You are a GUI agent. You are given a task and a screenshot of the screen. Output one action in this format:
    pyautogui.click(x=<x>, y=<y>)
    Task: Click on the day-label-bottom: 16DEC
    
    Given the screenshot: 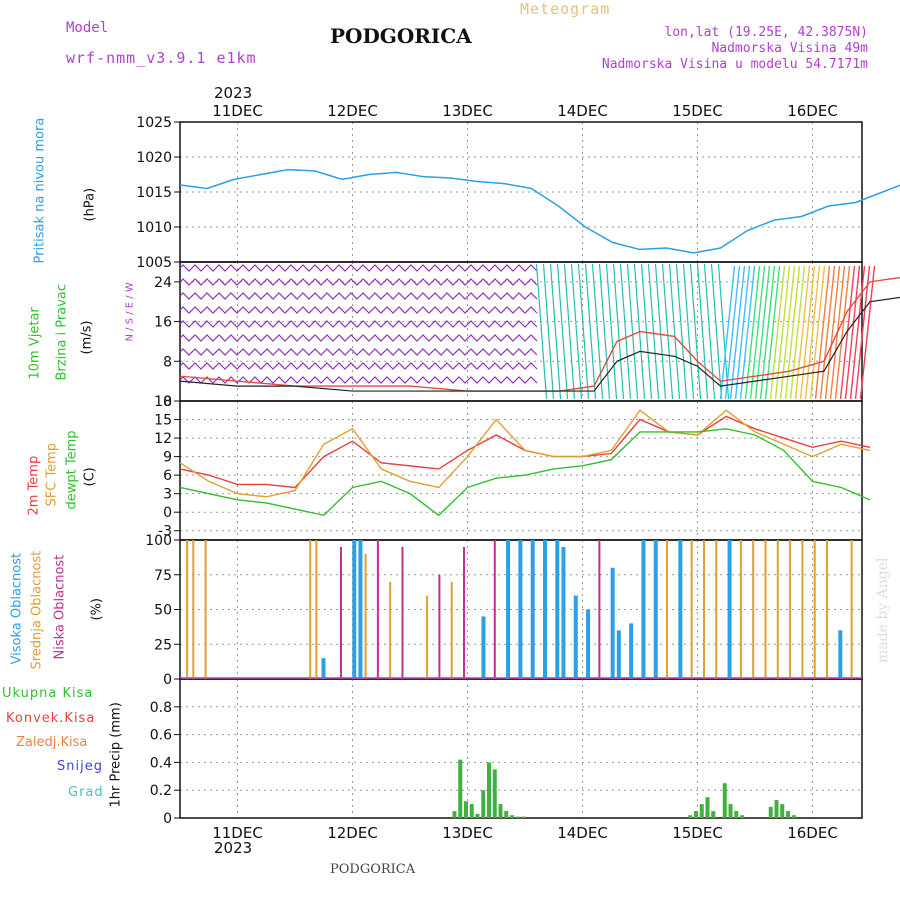 What is the action you would take?
    pyautogui.click(x=812, y=833)
    